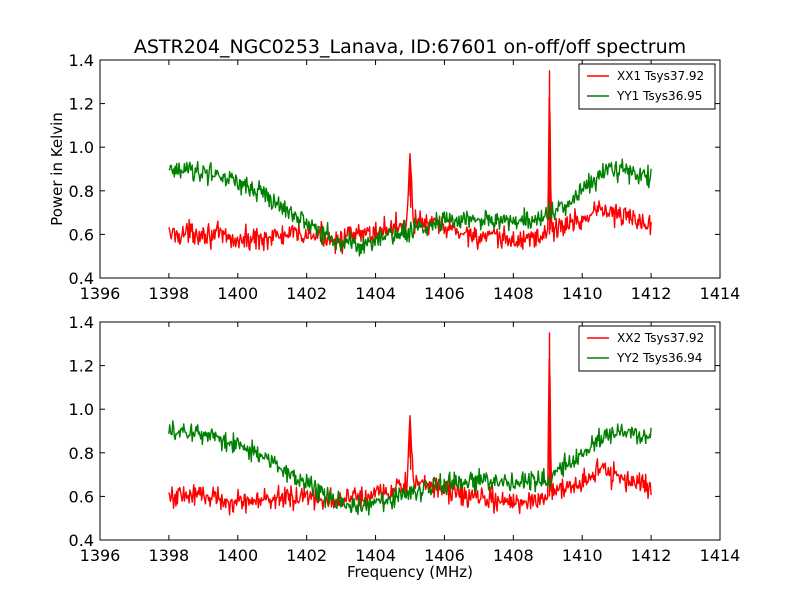 The height and width of the screenshot is (600, 800). Describe the element at coordinates (659, 96) in the screenshot. I see `legend-entry-label: YY1 Tsys36.95` at that location.